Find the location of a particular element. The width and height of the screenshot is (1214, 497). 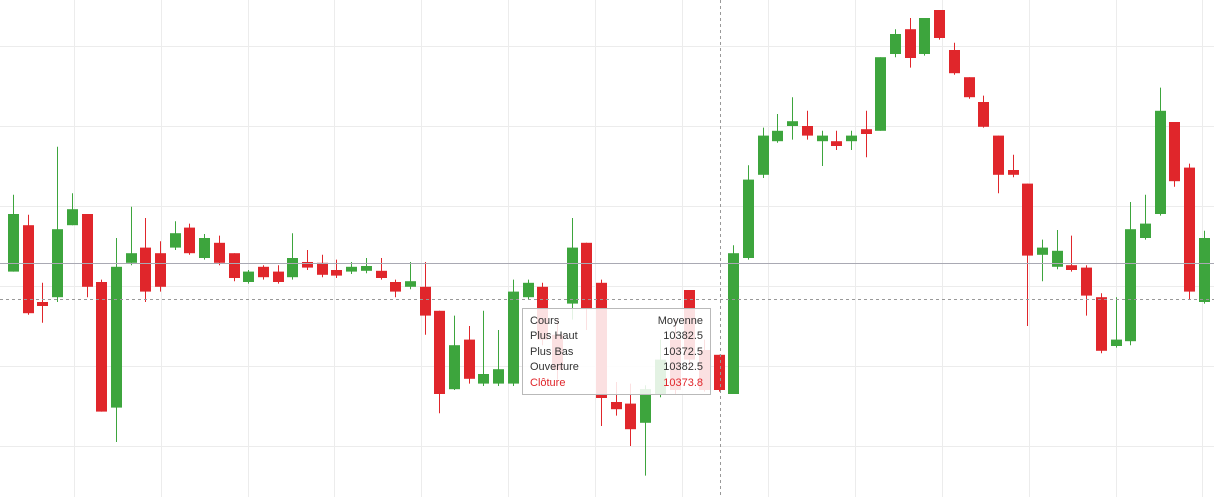

tooltip-header: Cours Moyenne is located at coordinates (616, 321).